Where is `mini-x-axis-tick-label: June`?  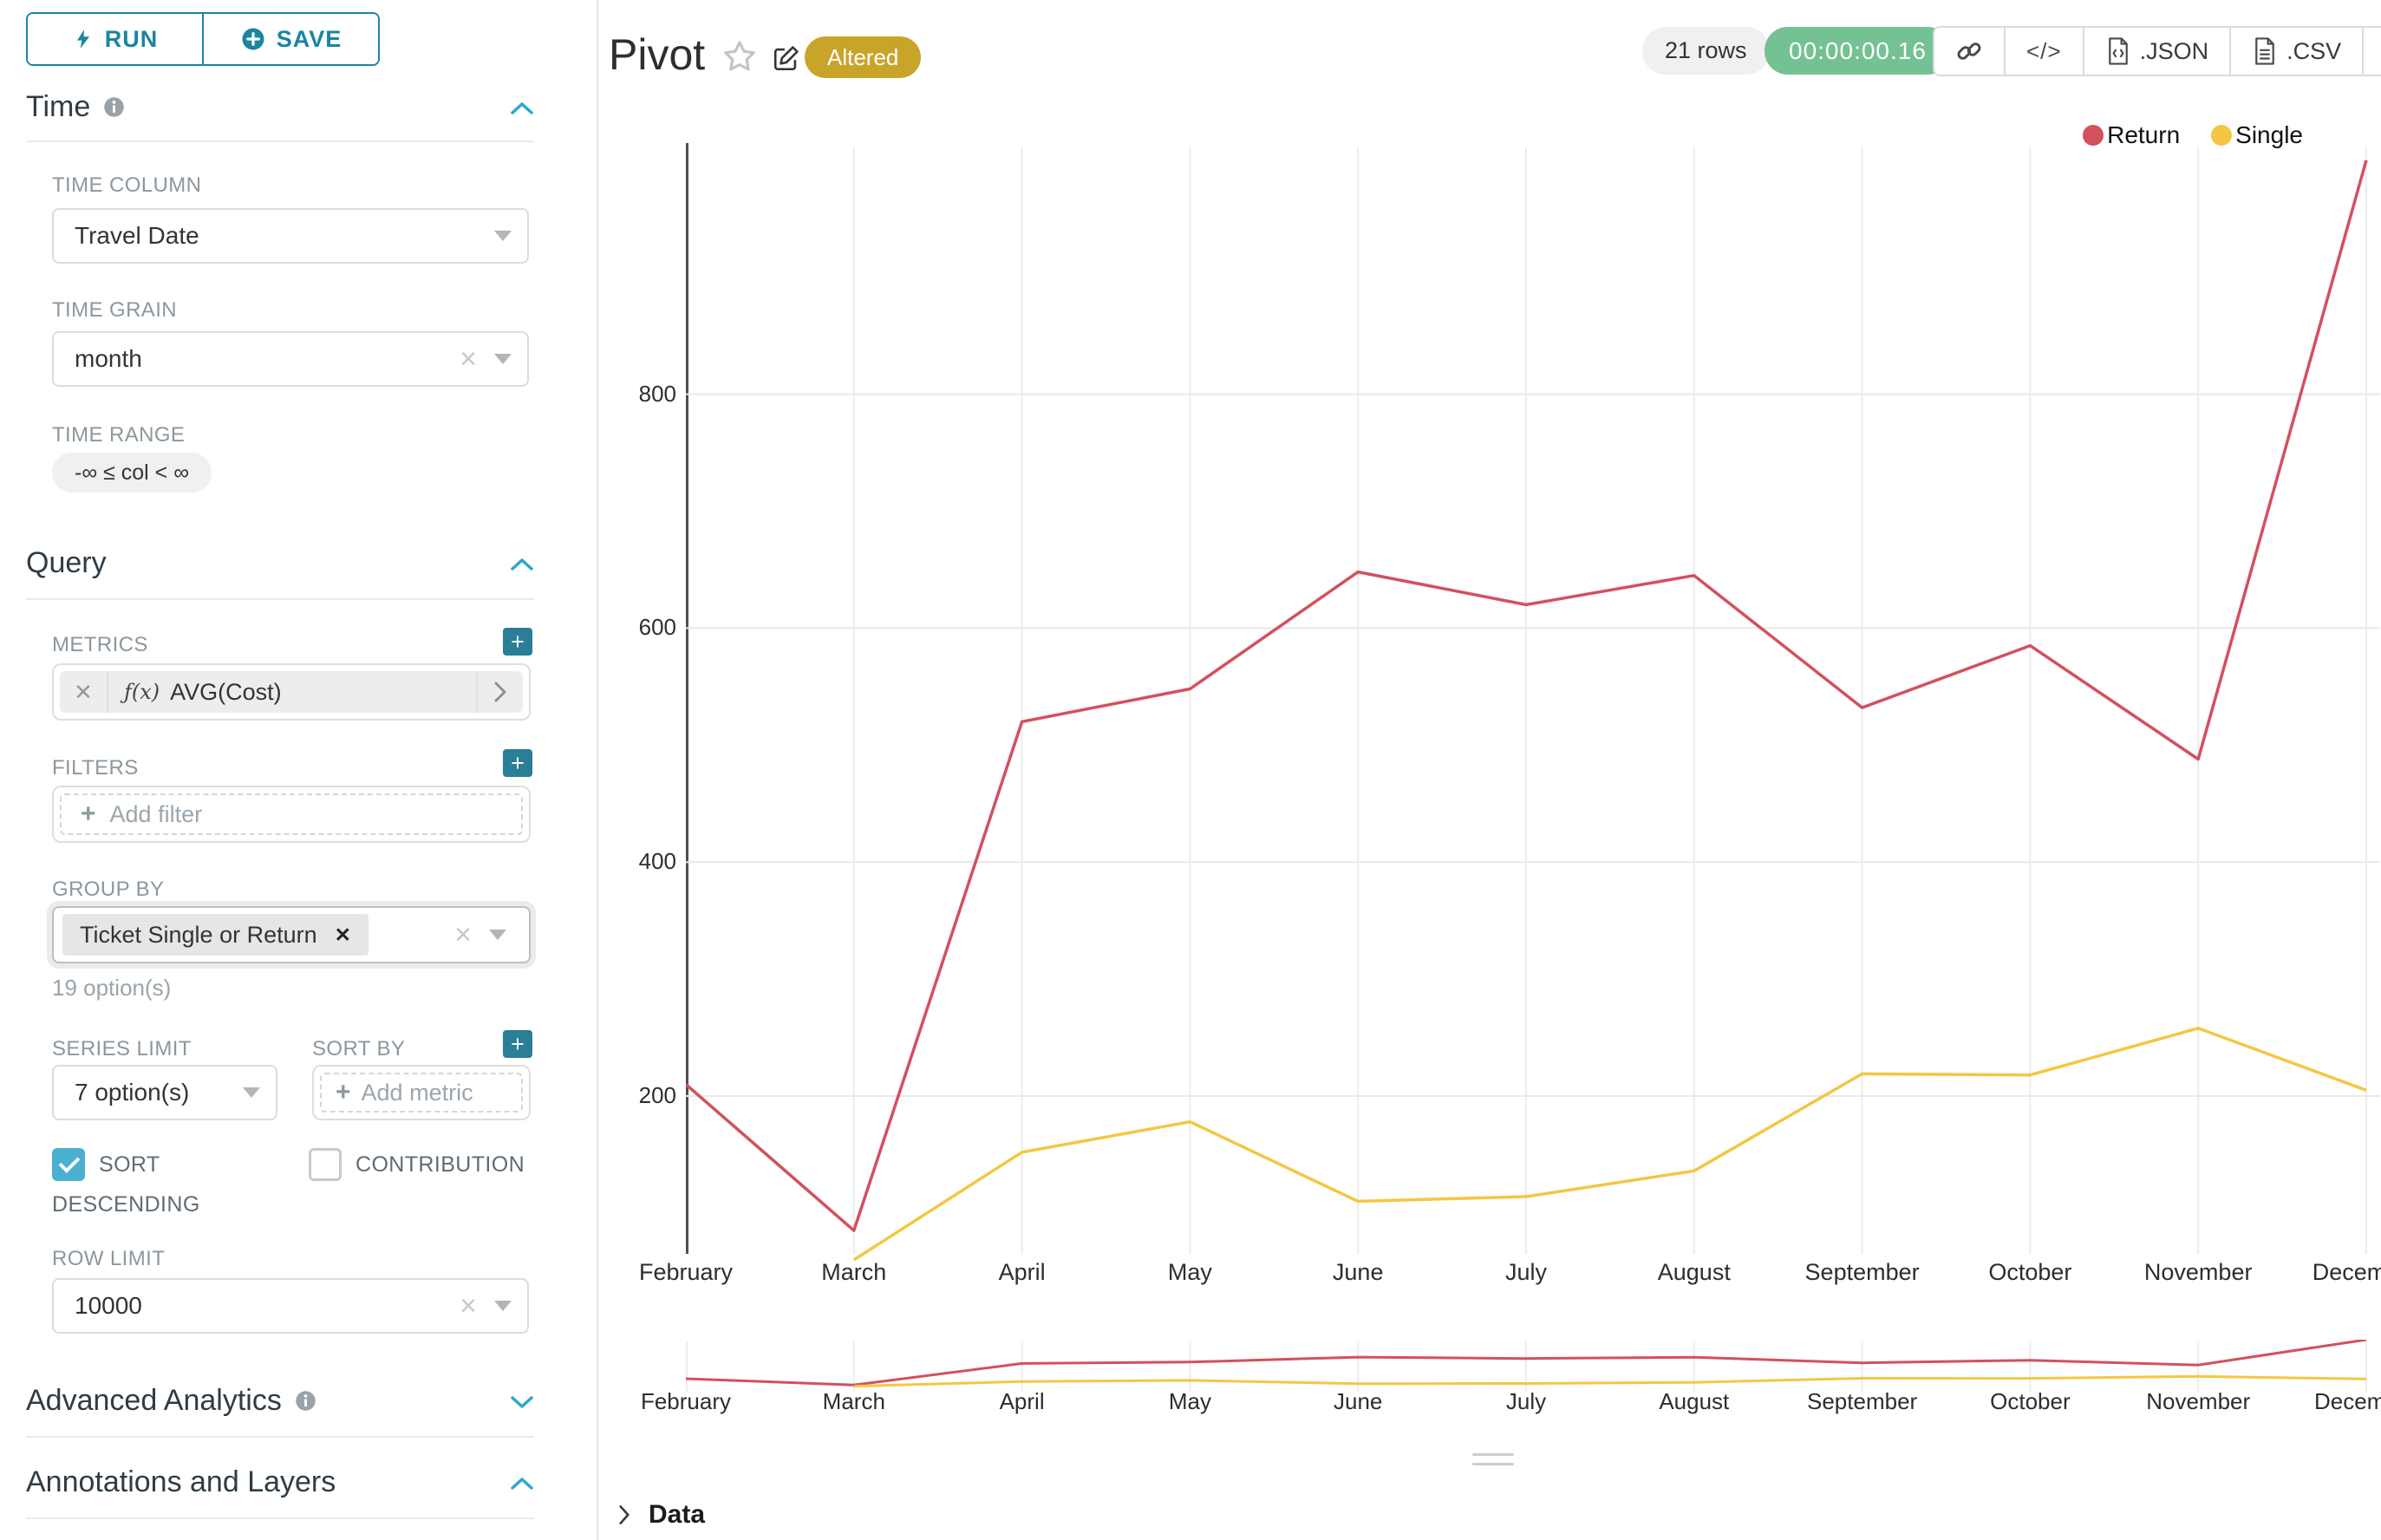 mini-x-axis-tick-label: June is located at coordinates (1358, 1401).